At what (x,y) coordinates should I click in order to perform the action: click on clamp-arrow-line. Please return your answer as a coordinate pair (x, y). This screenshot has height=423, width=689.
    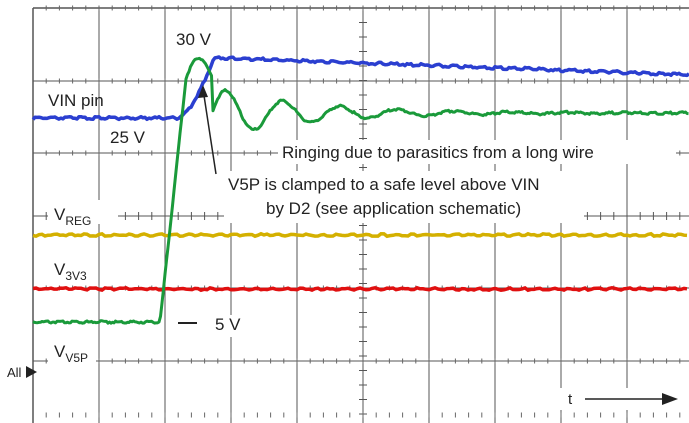
    Looking at the image, I should click on (209, 131).